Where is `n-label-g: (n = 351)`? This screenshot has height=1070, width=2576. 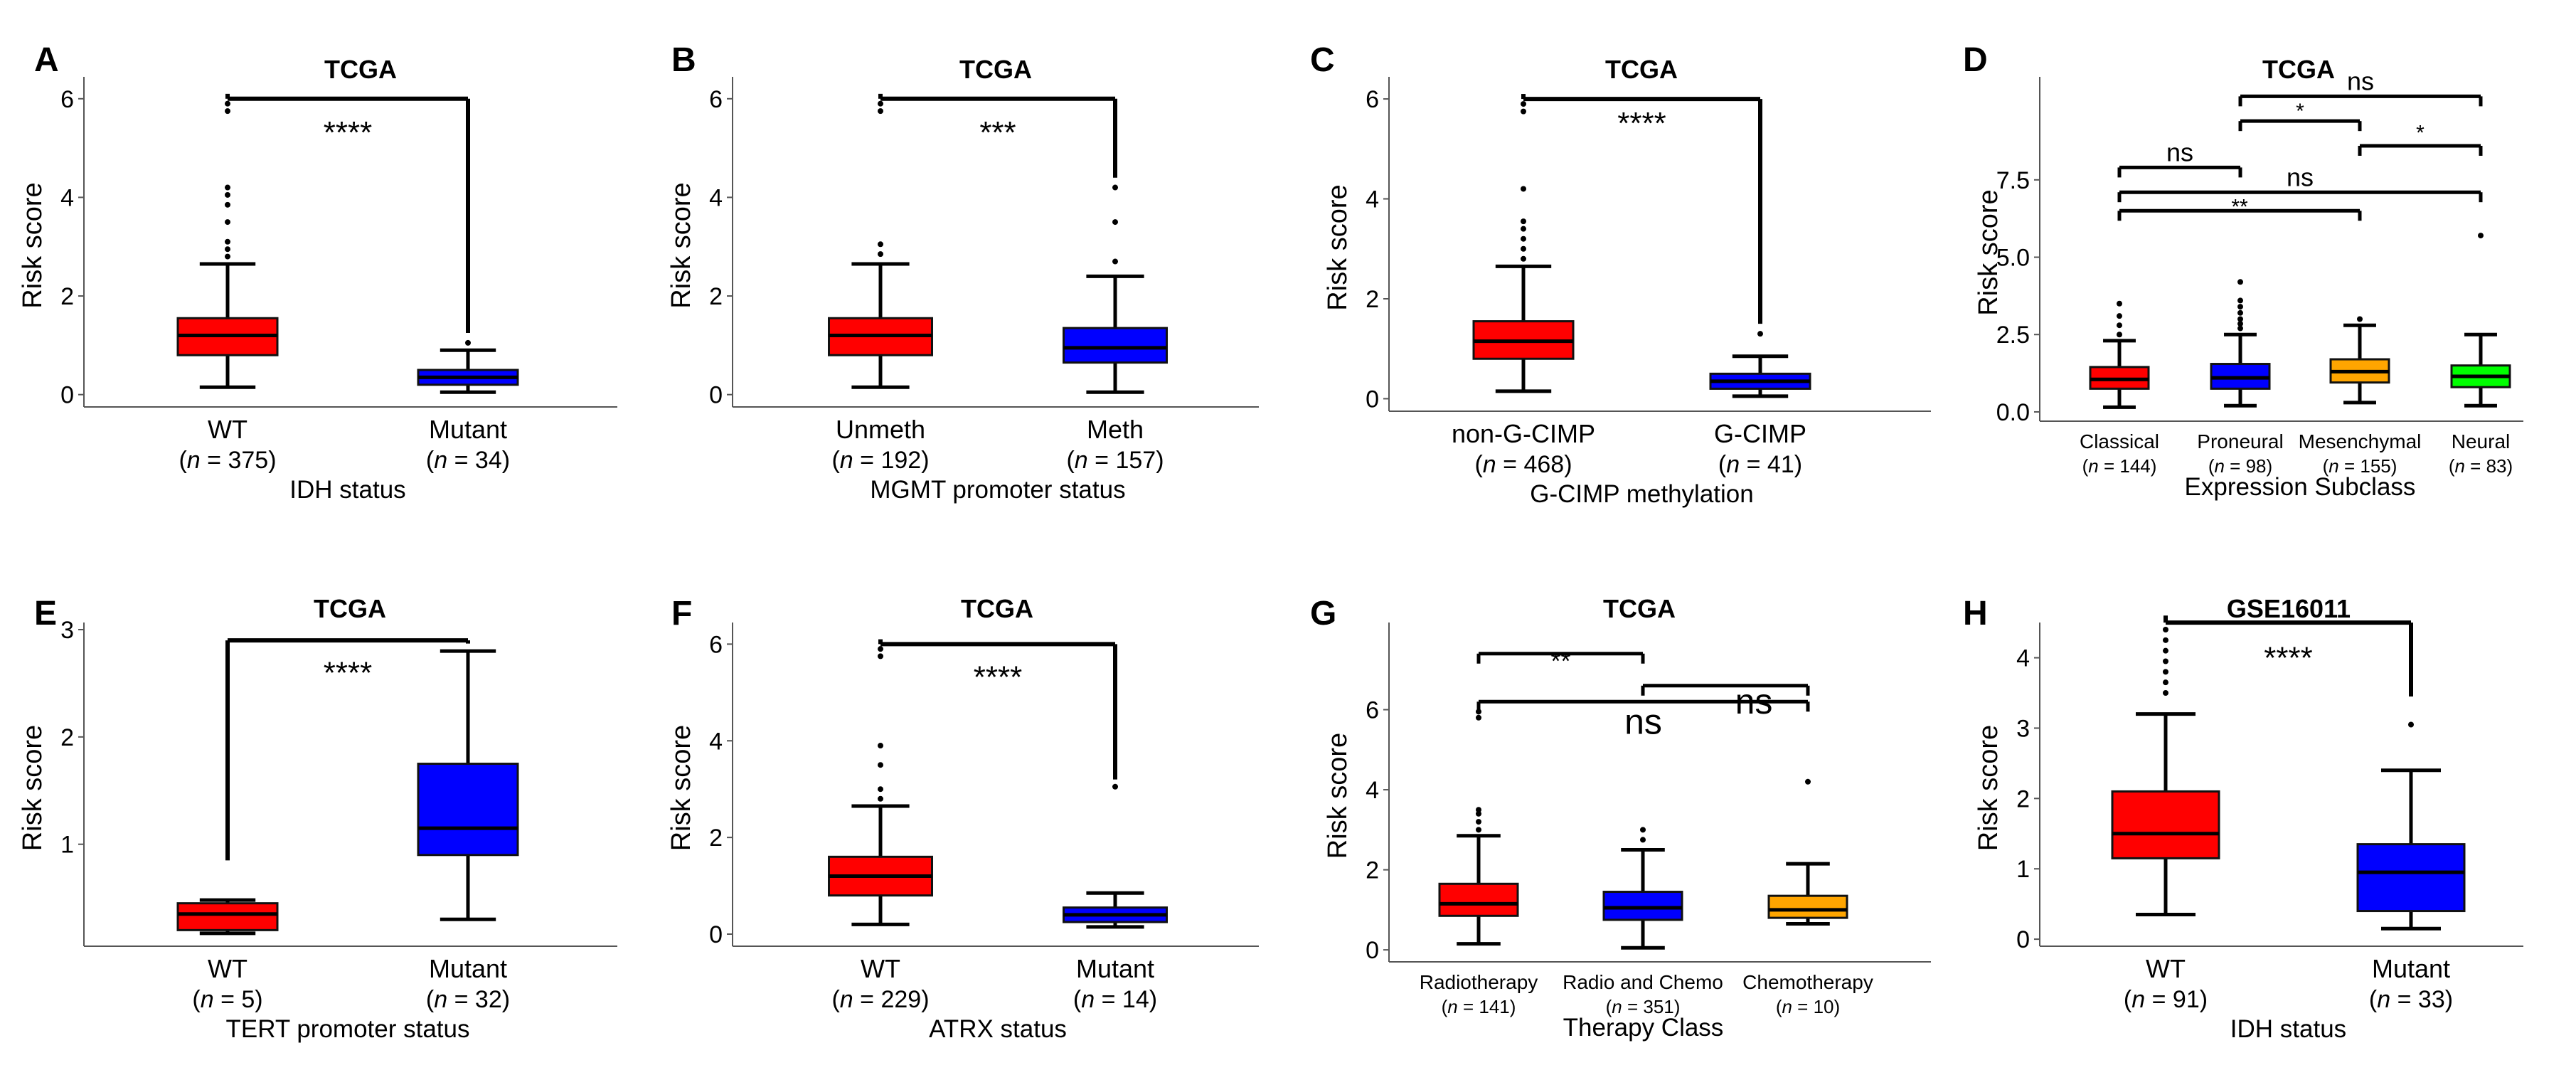
n-label-g: (n = 351) is located at coordinates (1643, 1006).